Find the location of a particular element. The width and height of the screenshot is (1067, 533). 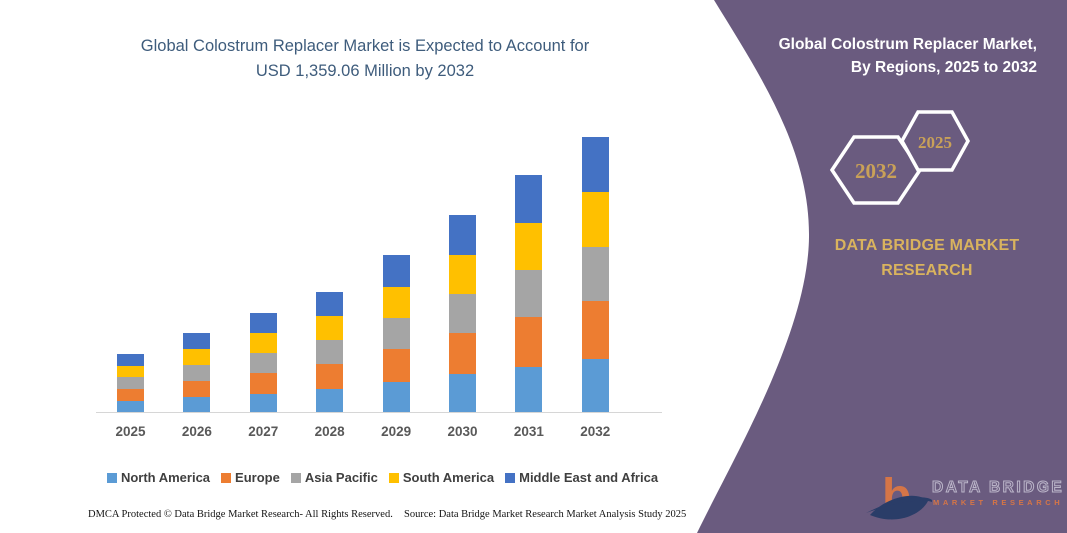

legend-item: North America is located at coordinates (158, 477).